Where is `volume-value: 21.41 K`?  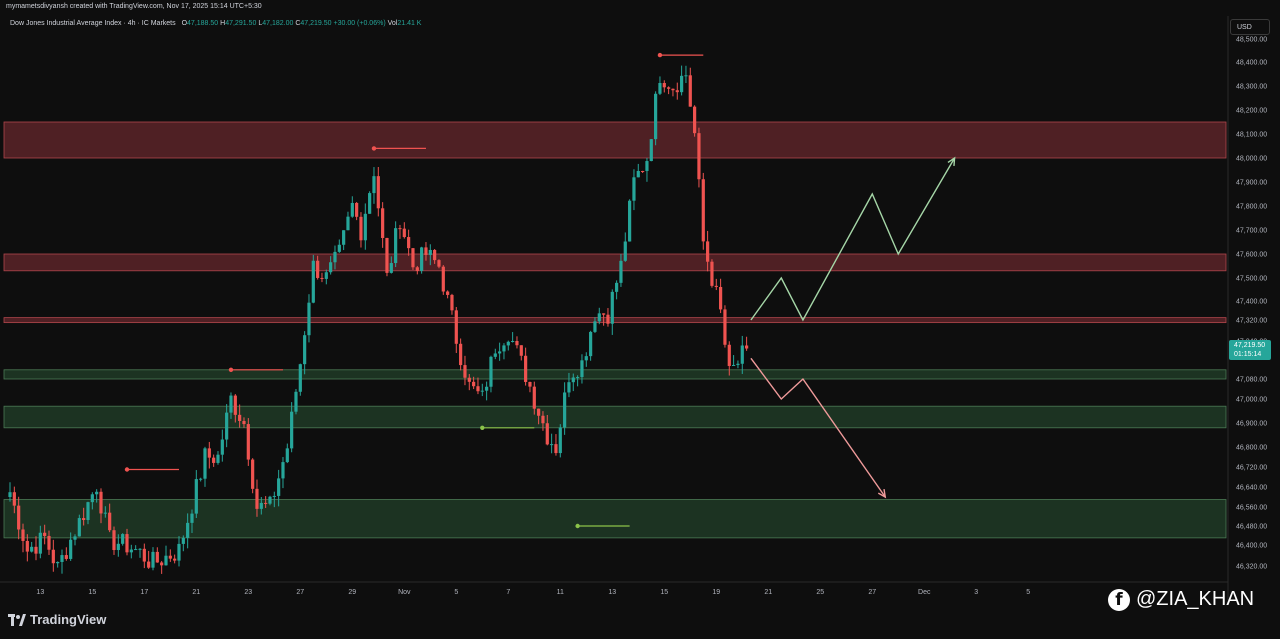
volume-value: 21.41 K is located at coordinates (409, 23).